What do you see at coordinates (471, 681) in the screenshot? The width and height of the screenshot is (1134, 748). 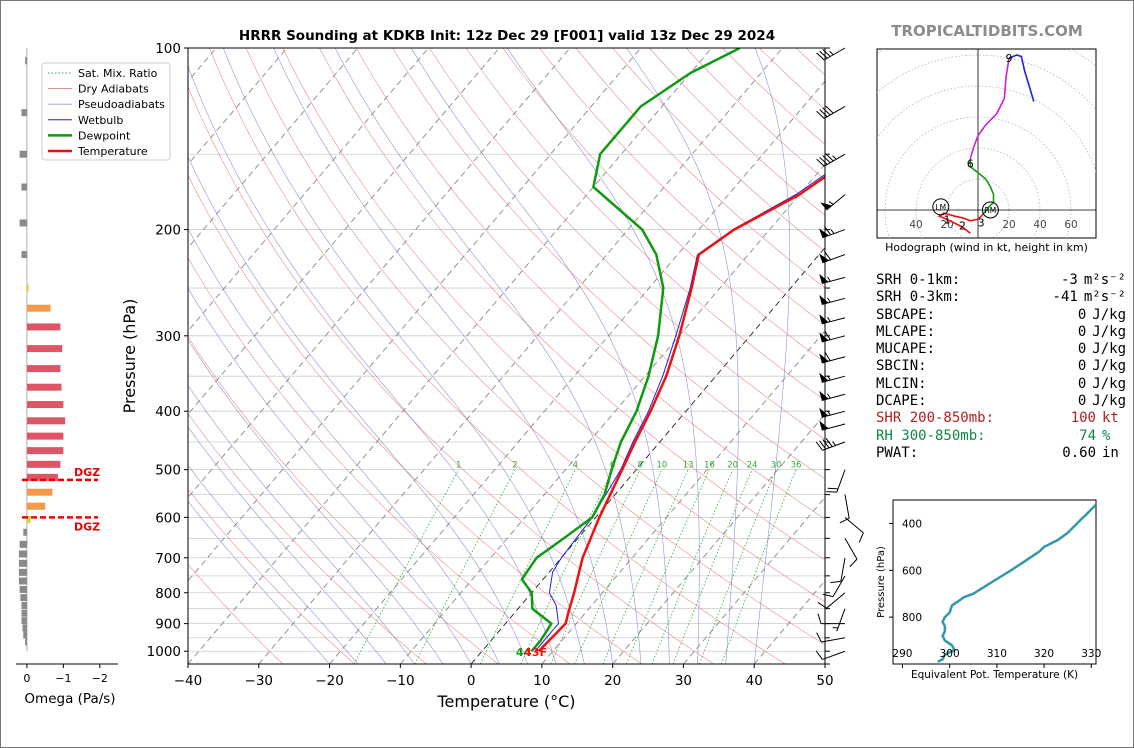 I see `x-tick-label: 0` at bounding box center [471, 681].